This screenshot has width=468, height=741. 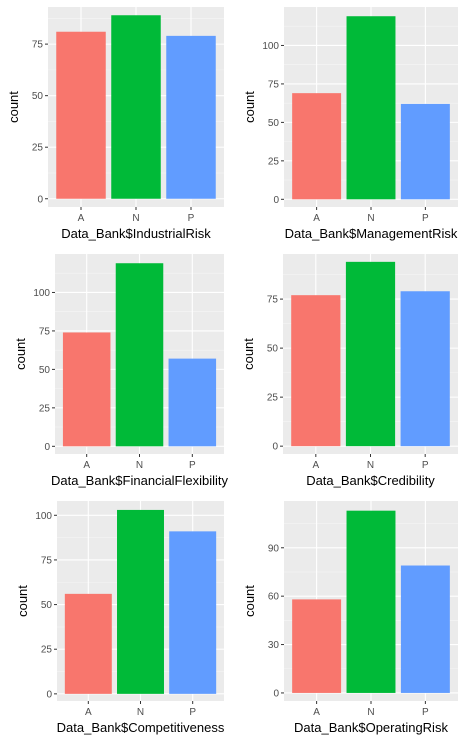 I want to click on chart-panel-1: 0 25 50 75 A N P Data_Bank$IndustrialRisk count, so click(x=115, y=124).